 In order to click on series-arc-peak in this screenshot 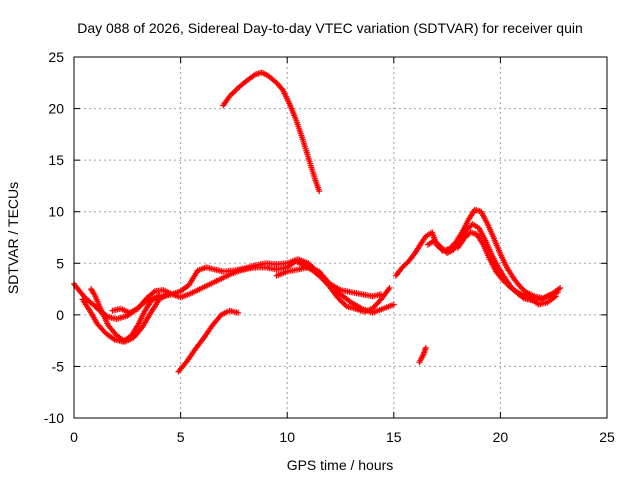, I will do `click(271, 132)`.